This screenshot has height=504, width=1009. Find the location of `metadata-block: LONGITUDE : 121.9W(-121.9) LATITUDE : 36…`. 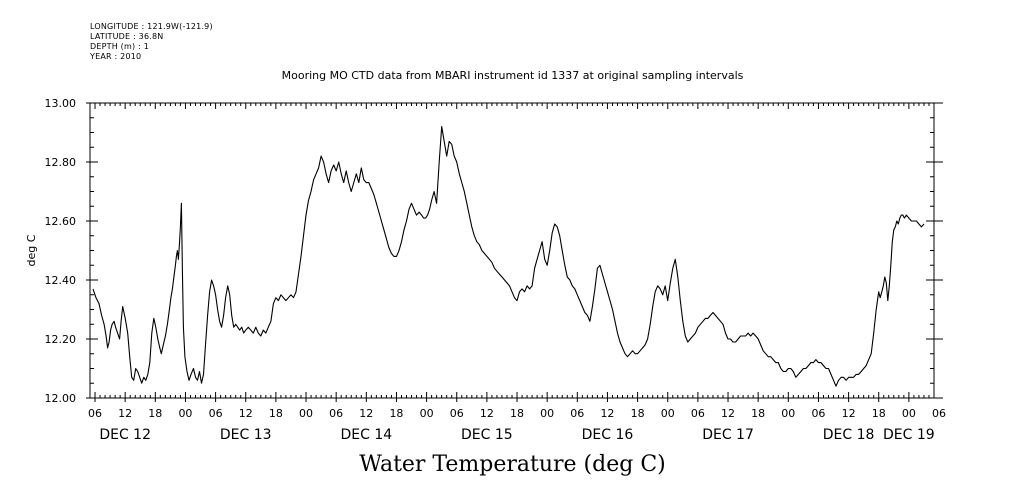

metadata-block: LONGITUDE : 121.9W(-121.9) LATITUDE : 36… is located at coordinates (151, 42).